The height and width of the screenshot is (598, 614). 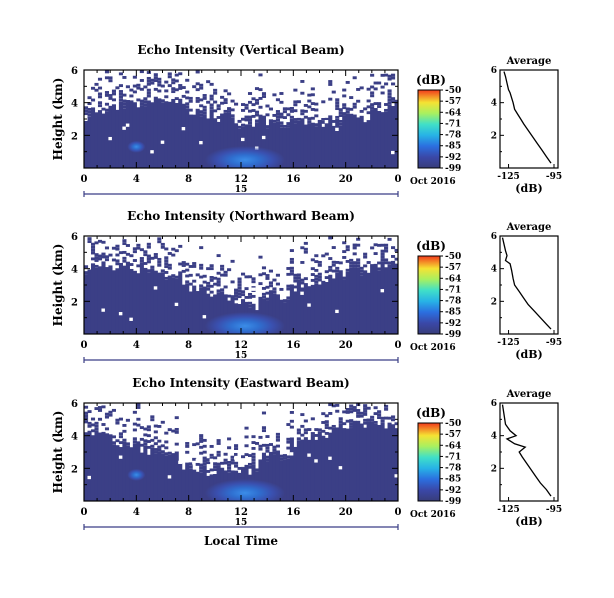 What do you see at coordinates (74, 104) in the screenshot?
I see `y-tick-label: 4` at bounding box center [74, 104].